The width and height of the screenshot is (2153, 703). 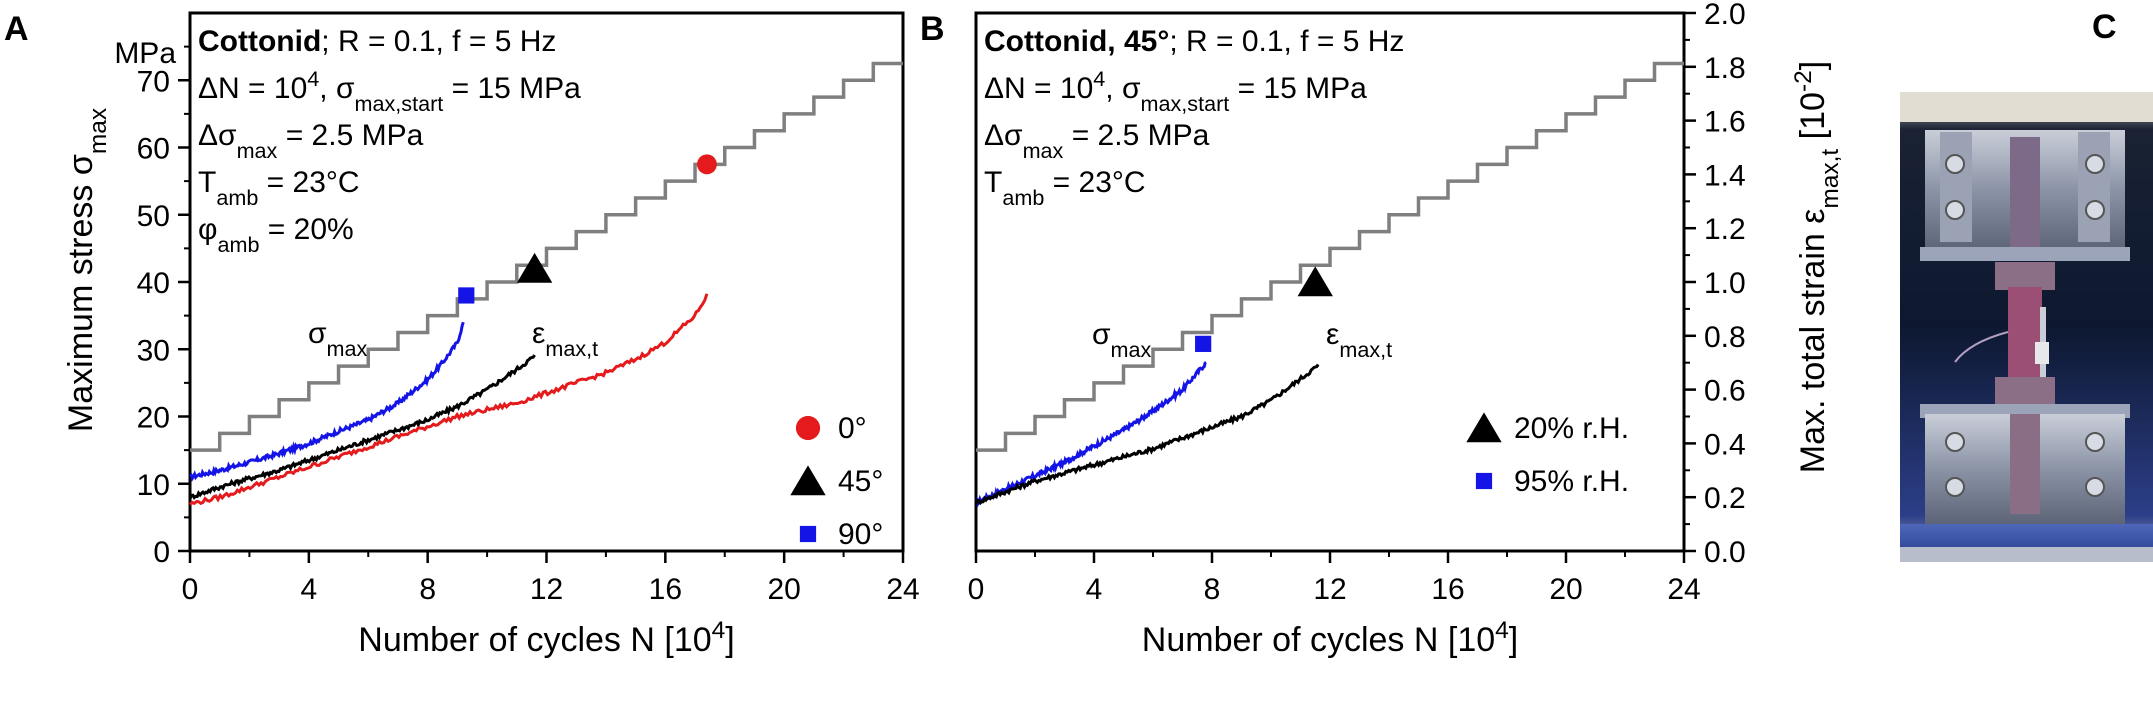 I want to click on y-tick-label: 1.0, so click(x=1725, y=283).